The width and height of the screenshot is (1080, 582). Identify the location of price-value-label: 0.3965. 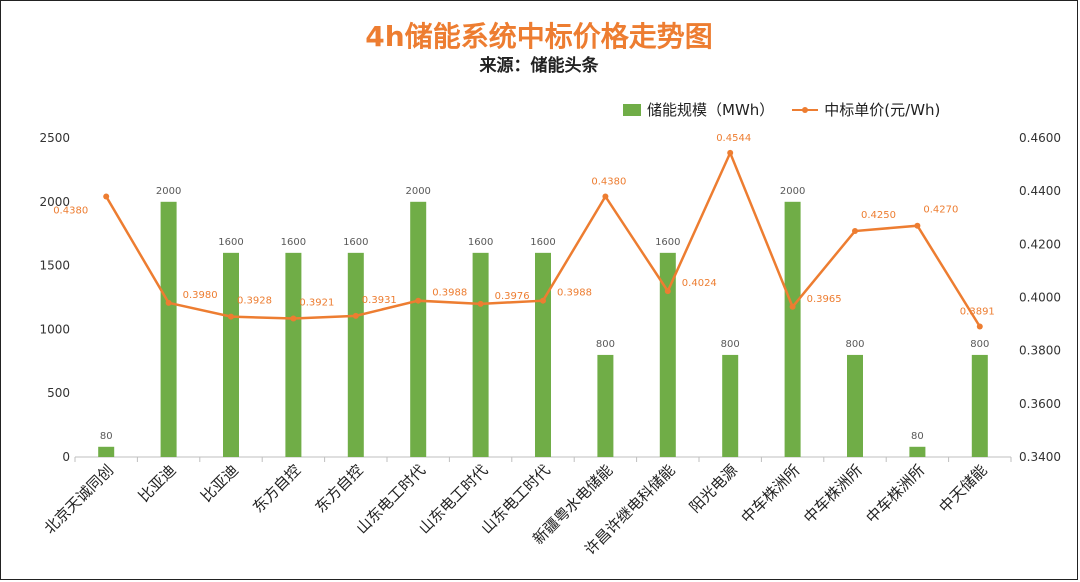
(824, 299).